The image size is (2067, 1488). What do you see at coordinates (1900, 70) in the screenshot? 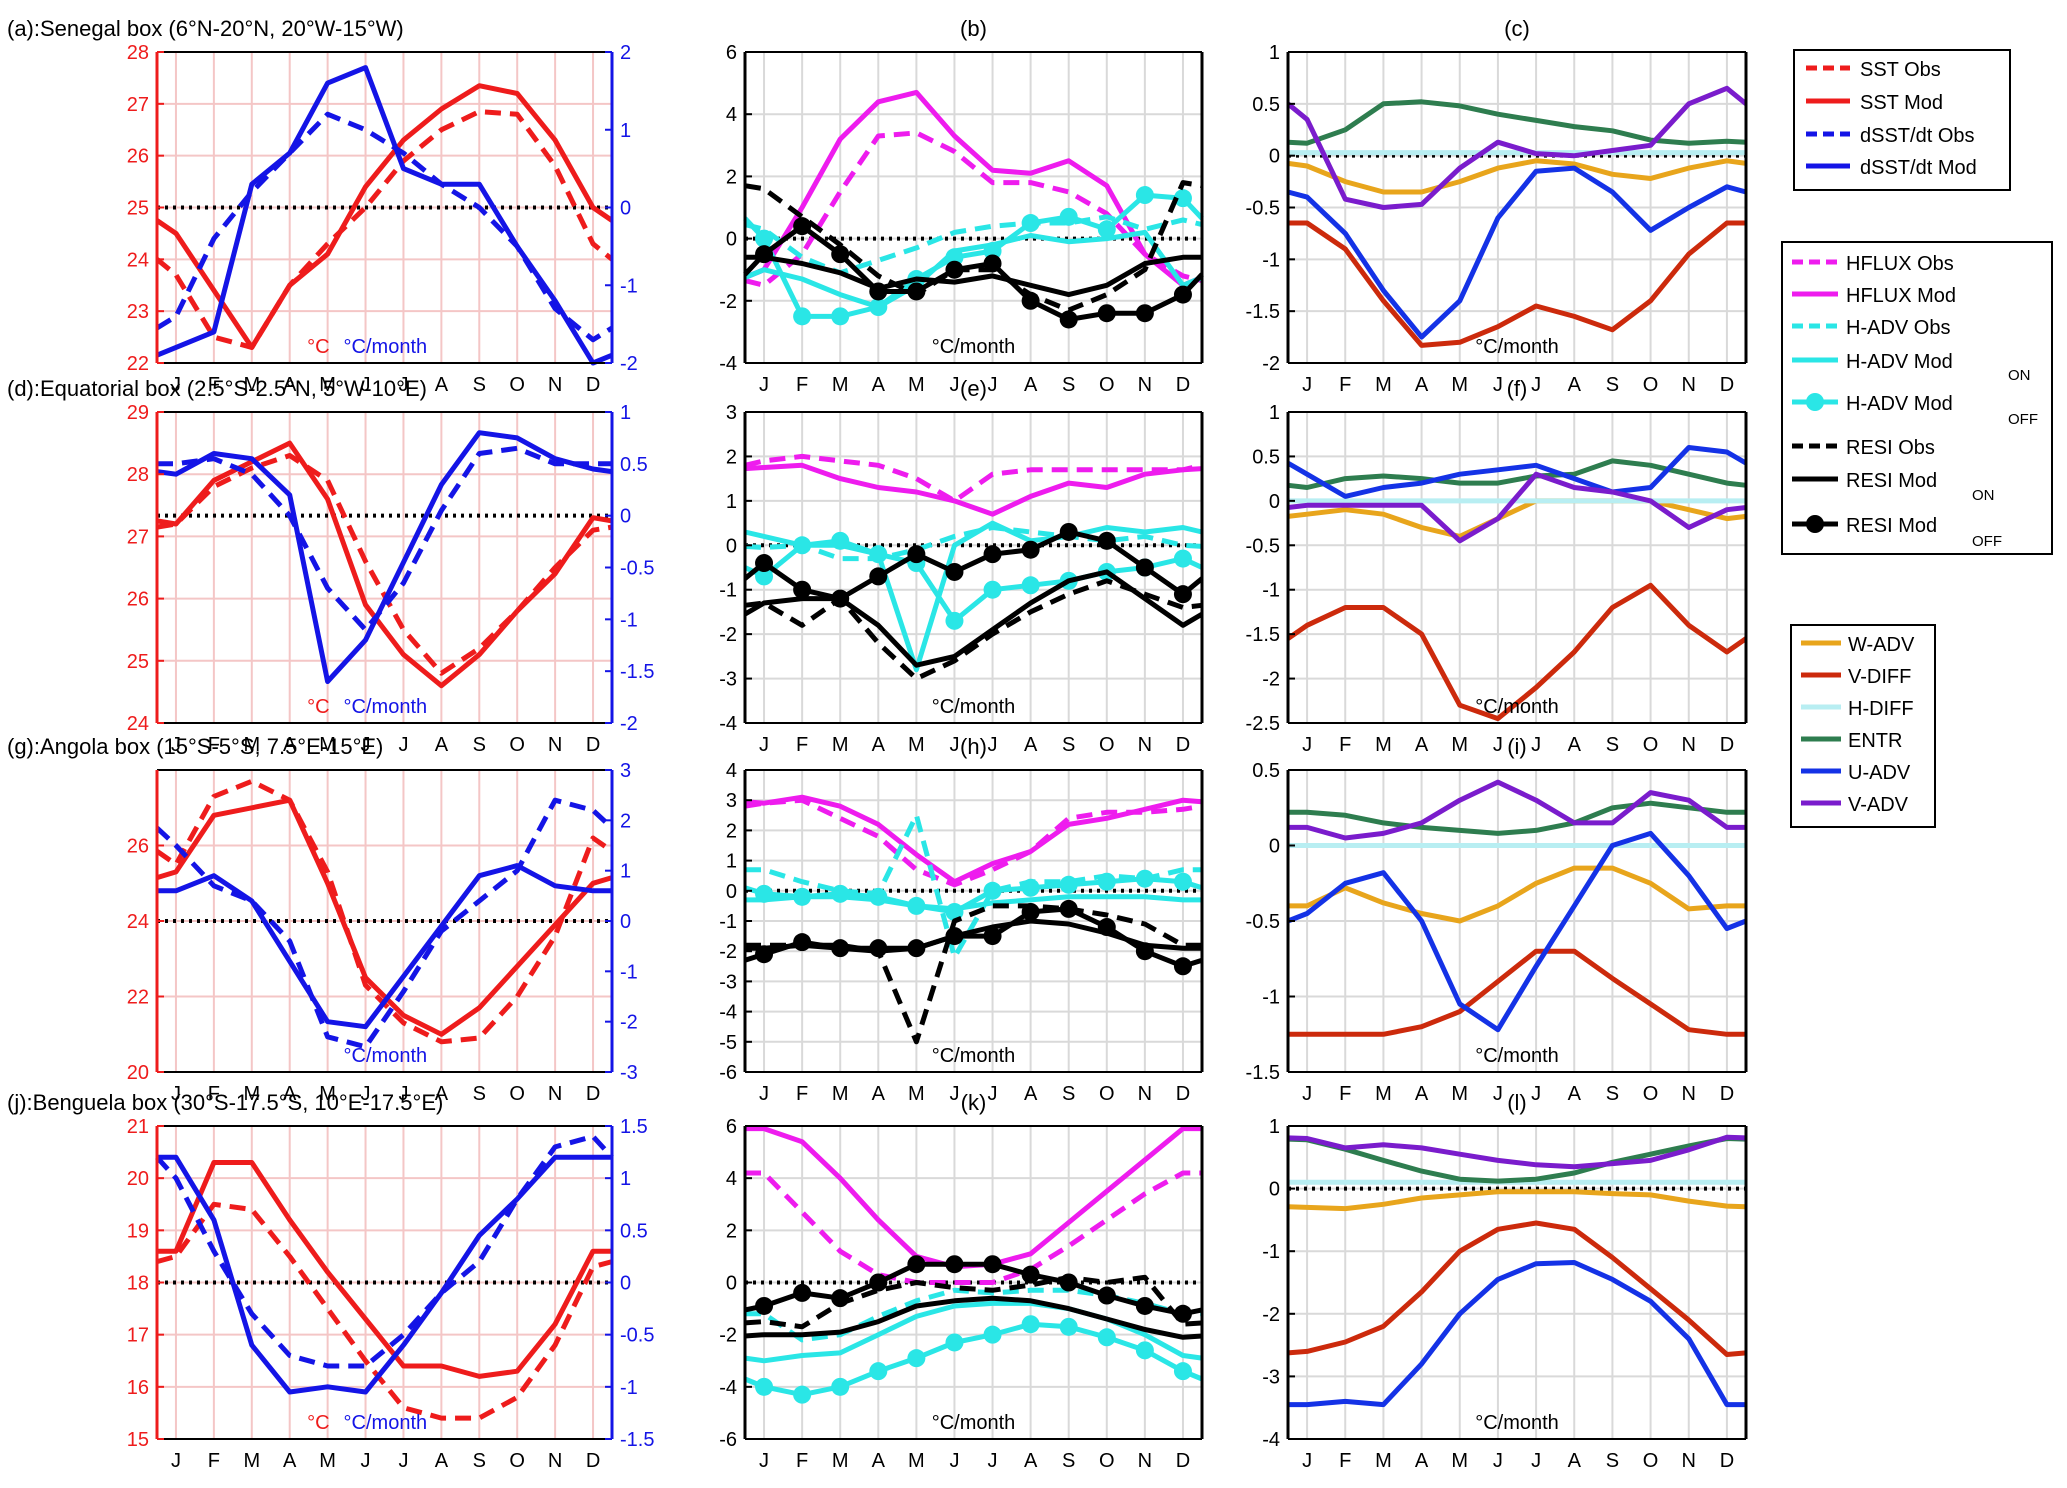
I see `legend-label: SST Obs` at bounding box center [1900, 70].